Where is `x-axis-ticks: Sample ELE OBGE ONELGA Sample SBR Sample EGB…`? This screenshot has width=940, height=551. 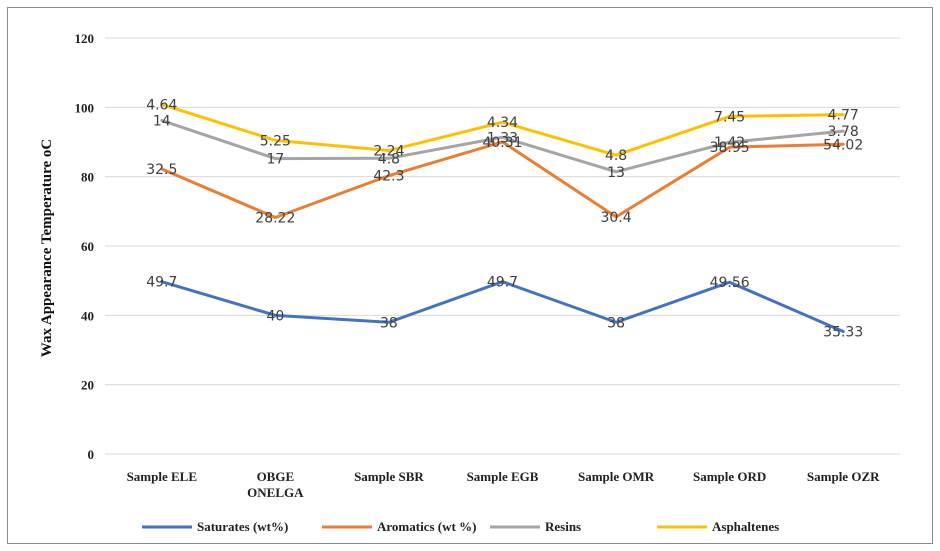 x-axis-ticks: Sample ELE OBGE ONELGA Sample SBR Sample EGB… is located at coordinates (504, 484).